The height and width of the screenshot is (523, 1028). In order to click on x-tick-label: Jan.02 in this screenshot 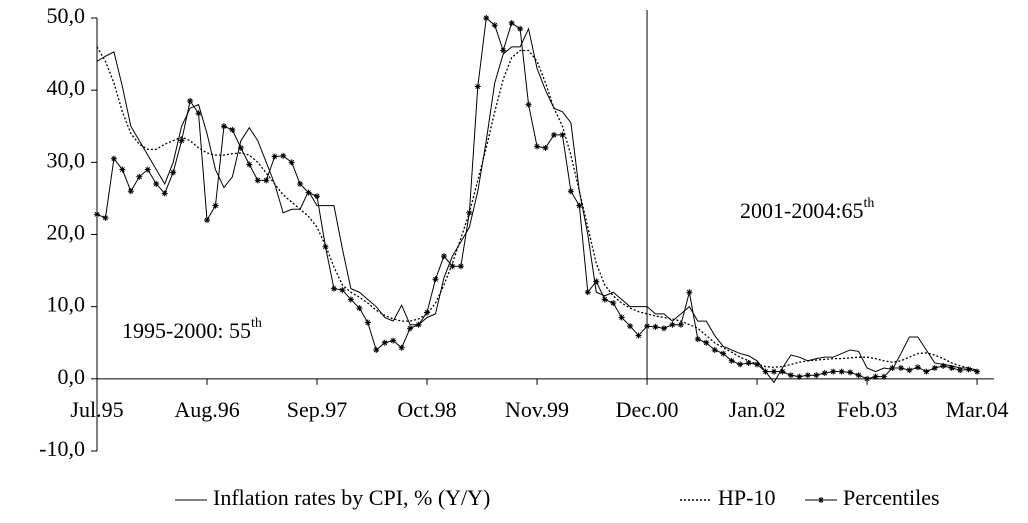, I will do `click(757, 409)`.